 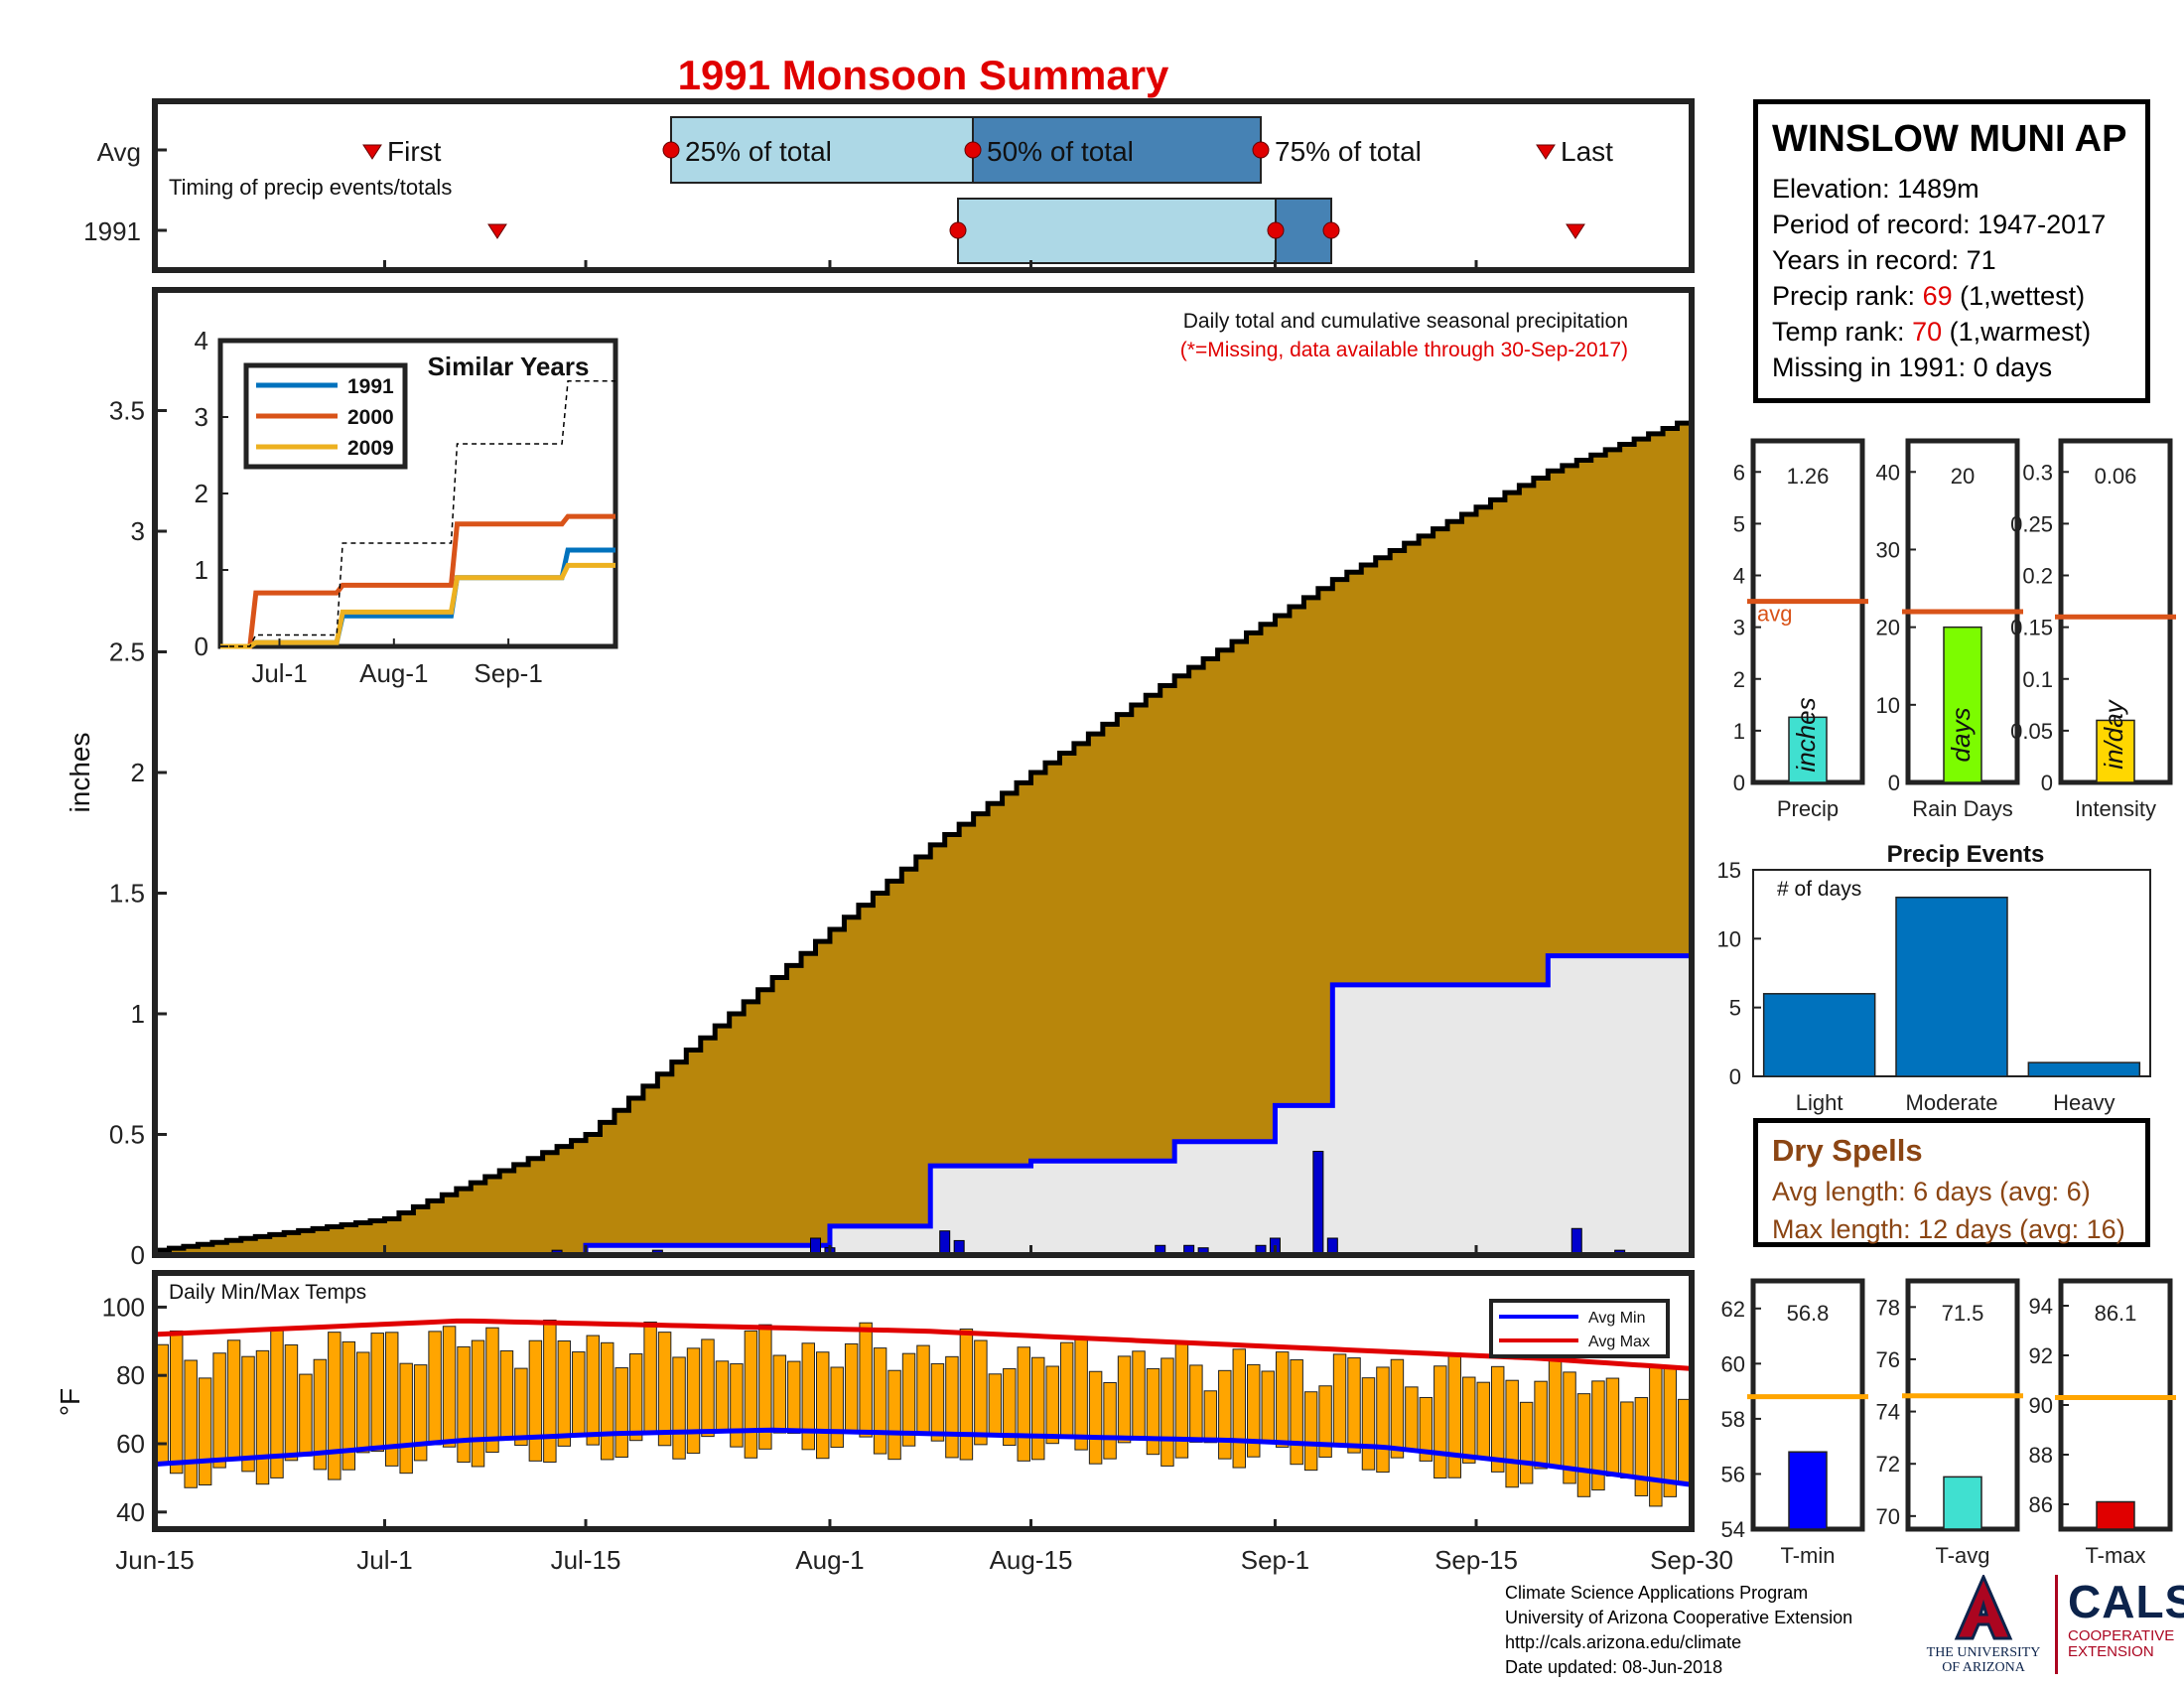 What do you see at coordinates (1031, 1560) in the screenshot?
I see `x-tick-label: Aug-15` at bounding box center [1031, 1560].